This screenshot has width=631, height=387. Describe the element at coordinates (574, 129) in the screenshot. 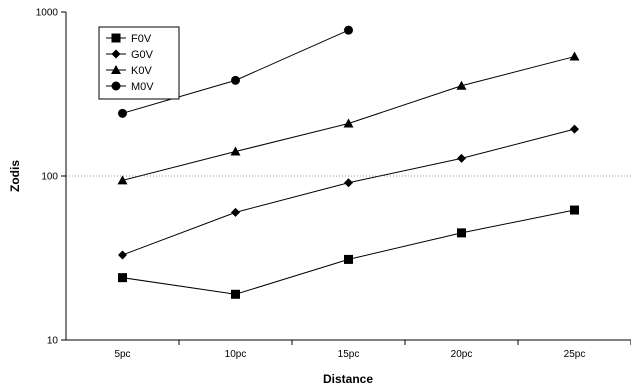

I see `point-g0v-25pc` at that location.